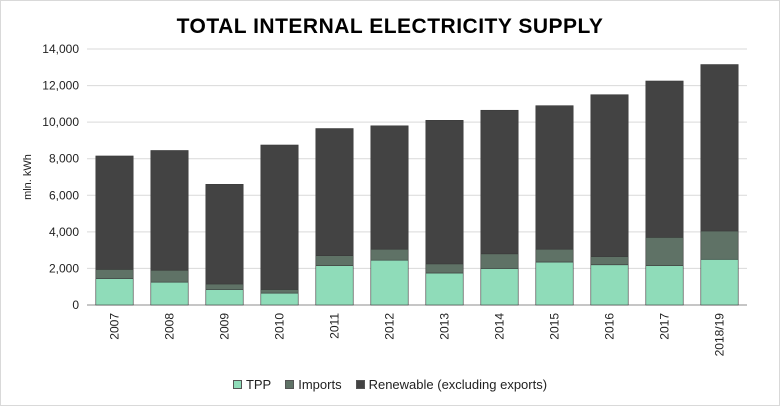 The height and width of the screenshot is (406, 780). I want to click on x-tick-label: 2017, so click(665, 326).